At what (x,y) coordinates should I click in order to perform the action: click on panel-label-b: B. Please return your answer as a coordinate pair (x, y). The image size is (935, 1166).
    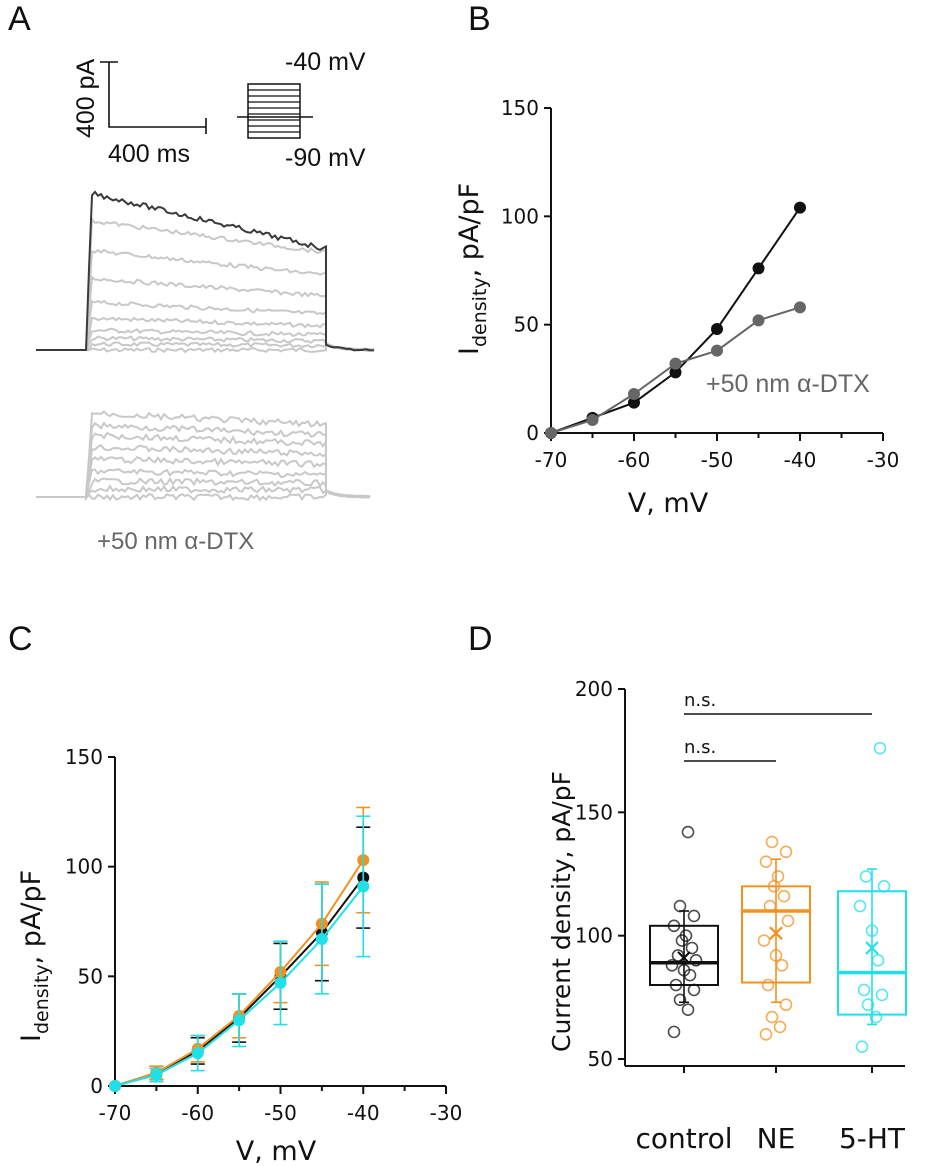
    Looking at the image, I should click on (479, 19).